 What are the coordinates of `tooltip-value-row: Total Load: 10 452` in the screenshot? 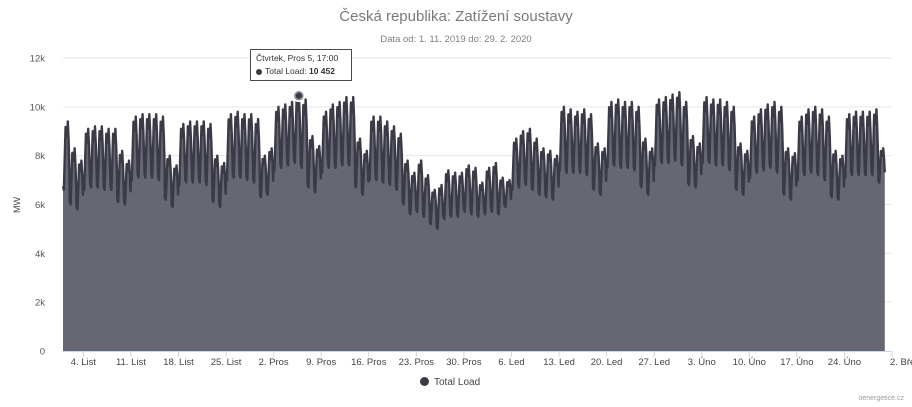 It's located at (301, 71).